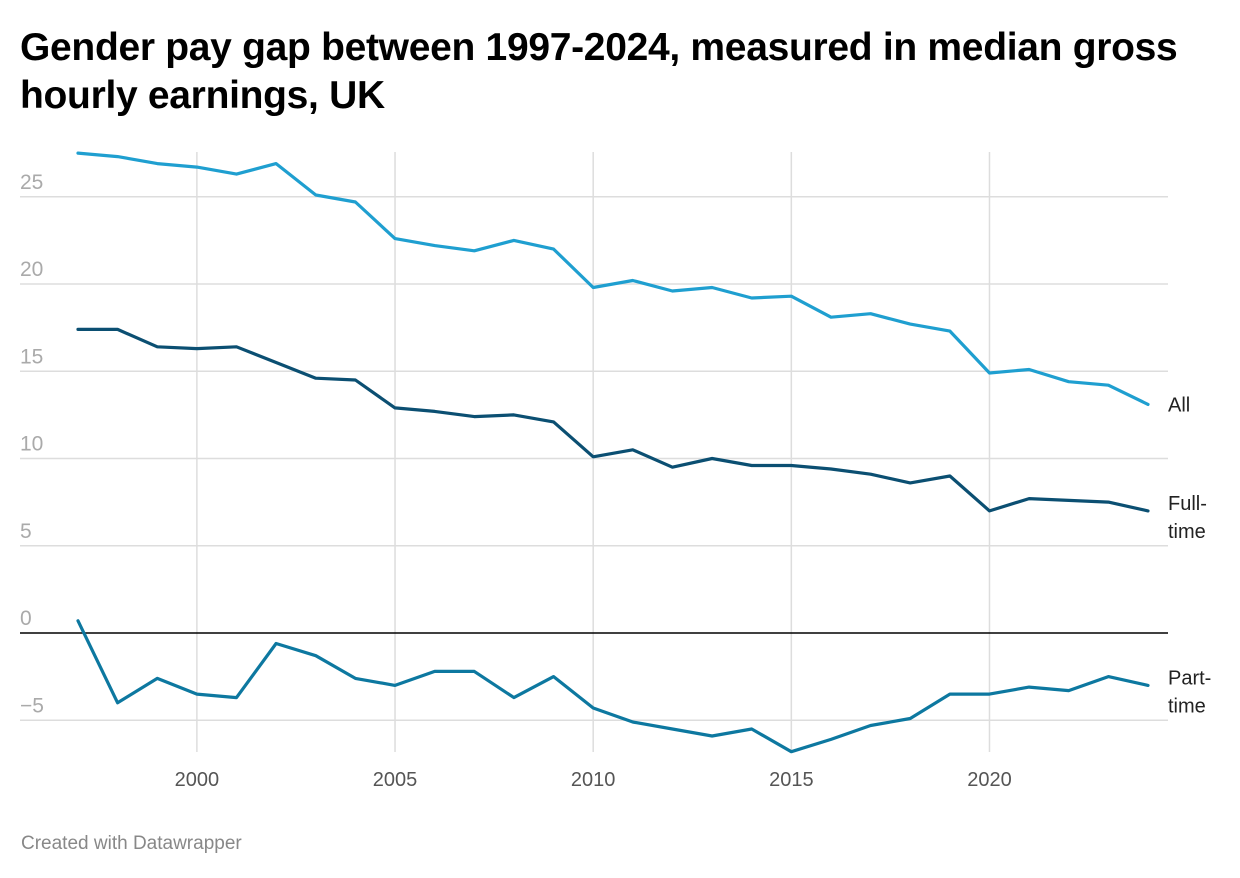 This screenshot has height=878, width=1240. Describe the element at coordinates (197, 780) in the screenshot. I see `x-tick-label: 2000` at that location.